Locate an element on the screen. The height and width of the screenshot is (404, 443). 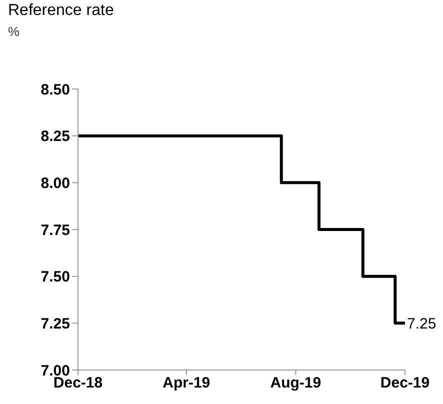
y-axis-title: % is located at coordinates (14, 31).